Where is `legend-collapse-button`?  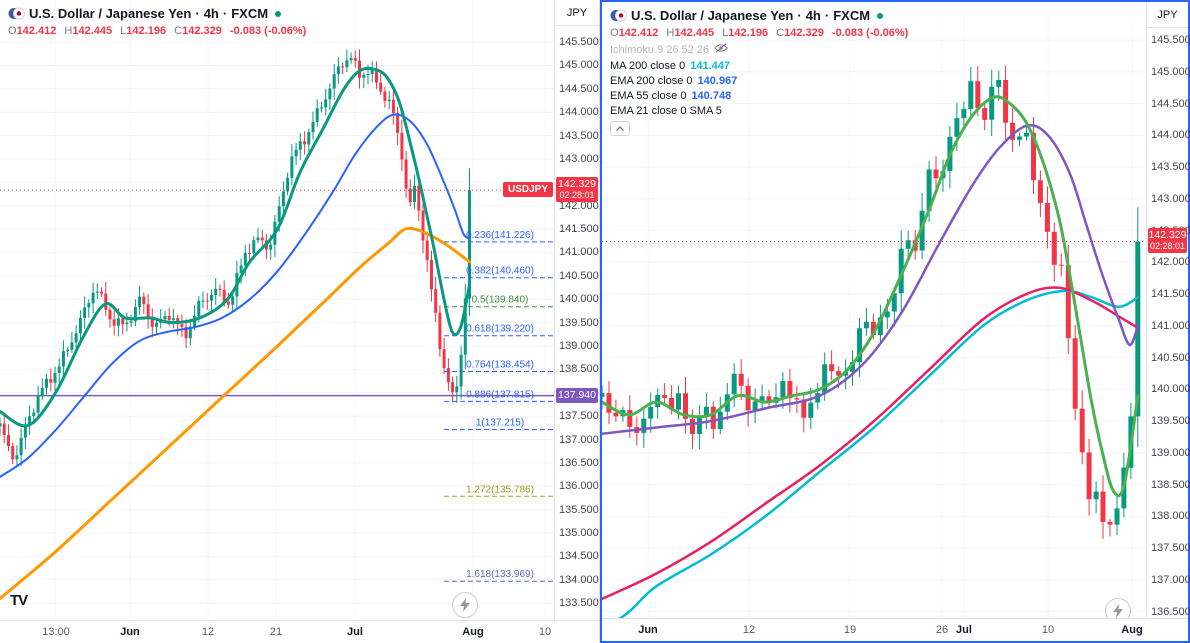
legend-collapse-button is located at coordinates (620, 128).